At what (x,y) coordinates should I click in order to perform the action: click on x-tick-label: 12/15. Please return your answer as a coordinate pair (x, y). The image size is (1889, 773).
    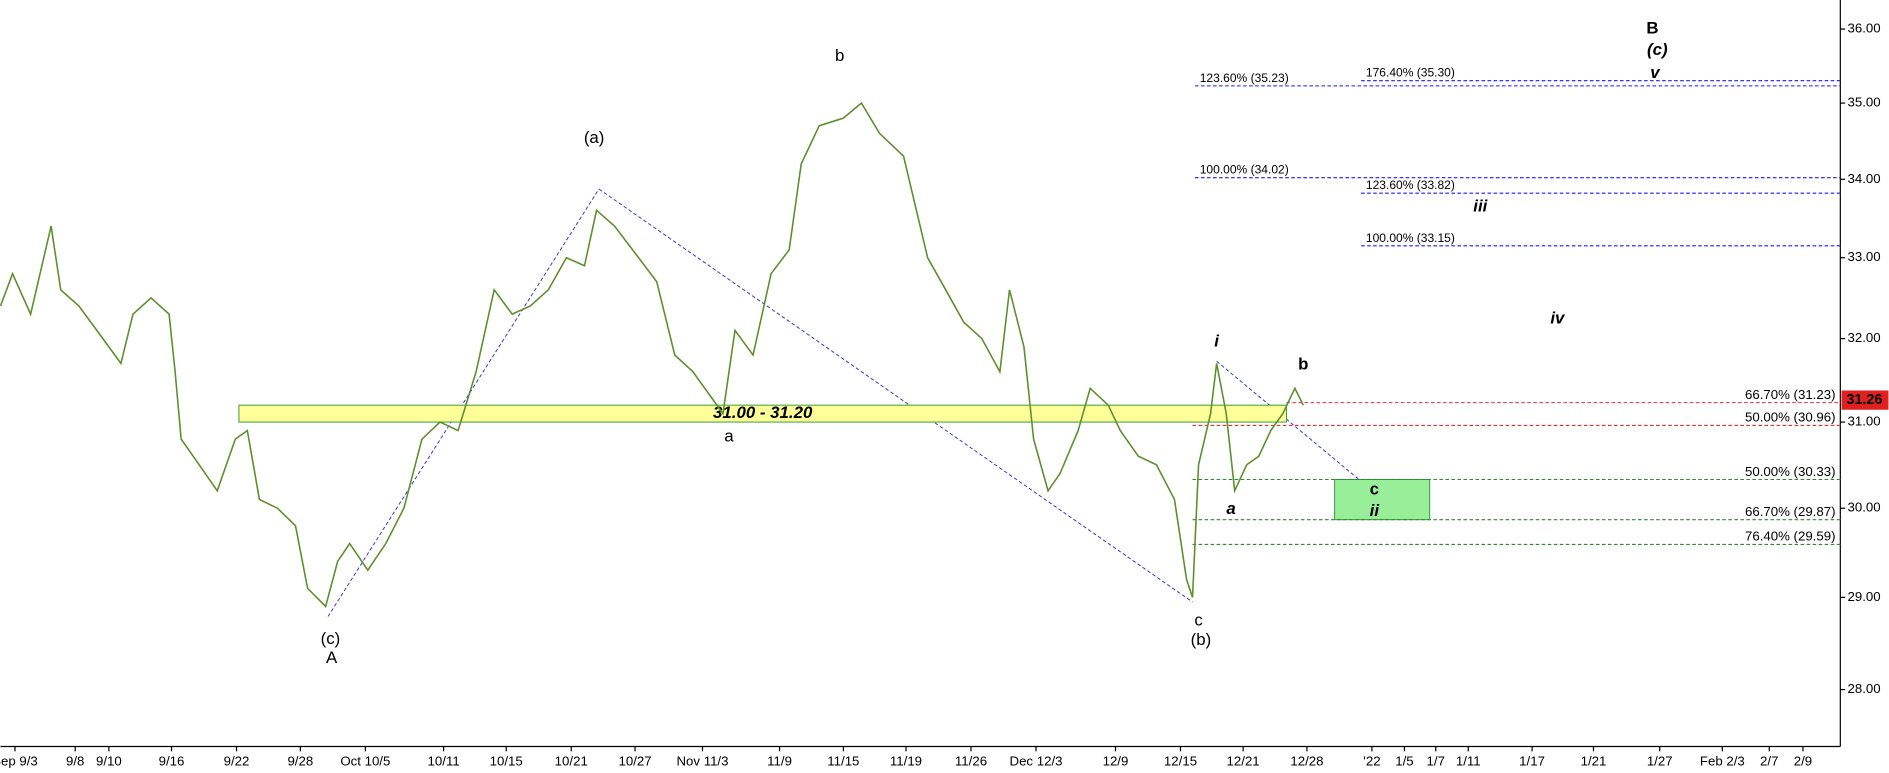
    Looking at the image, I should click on (1180, 761).